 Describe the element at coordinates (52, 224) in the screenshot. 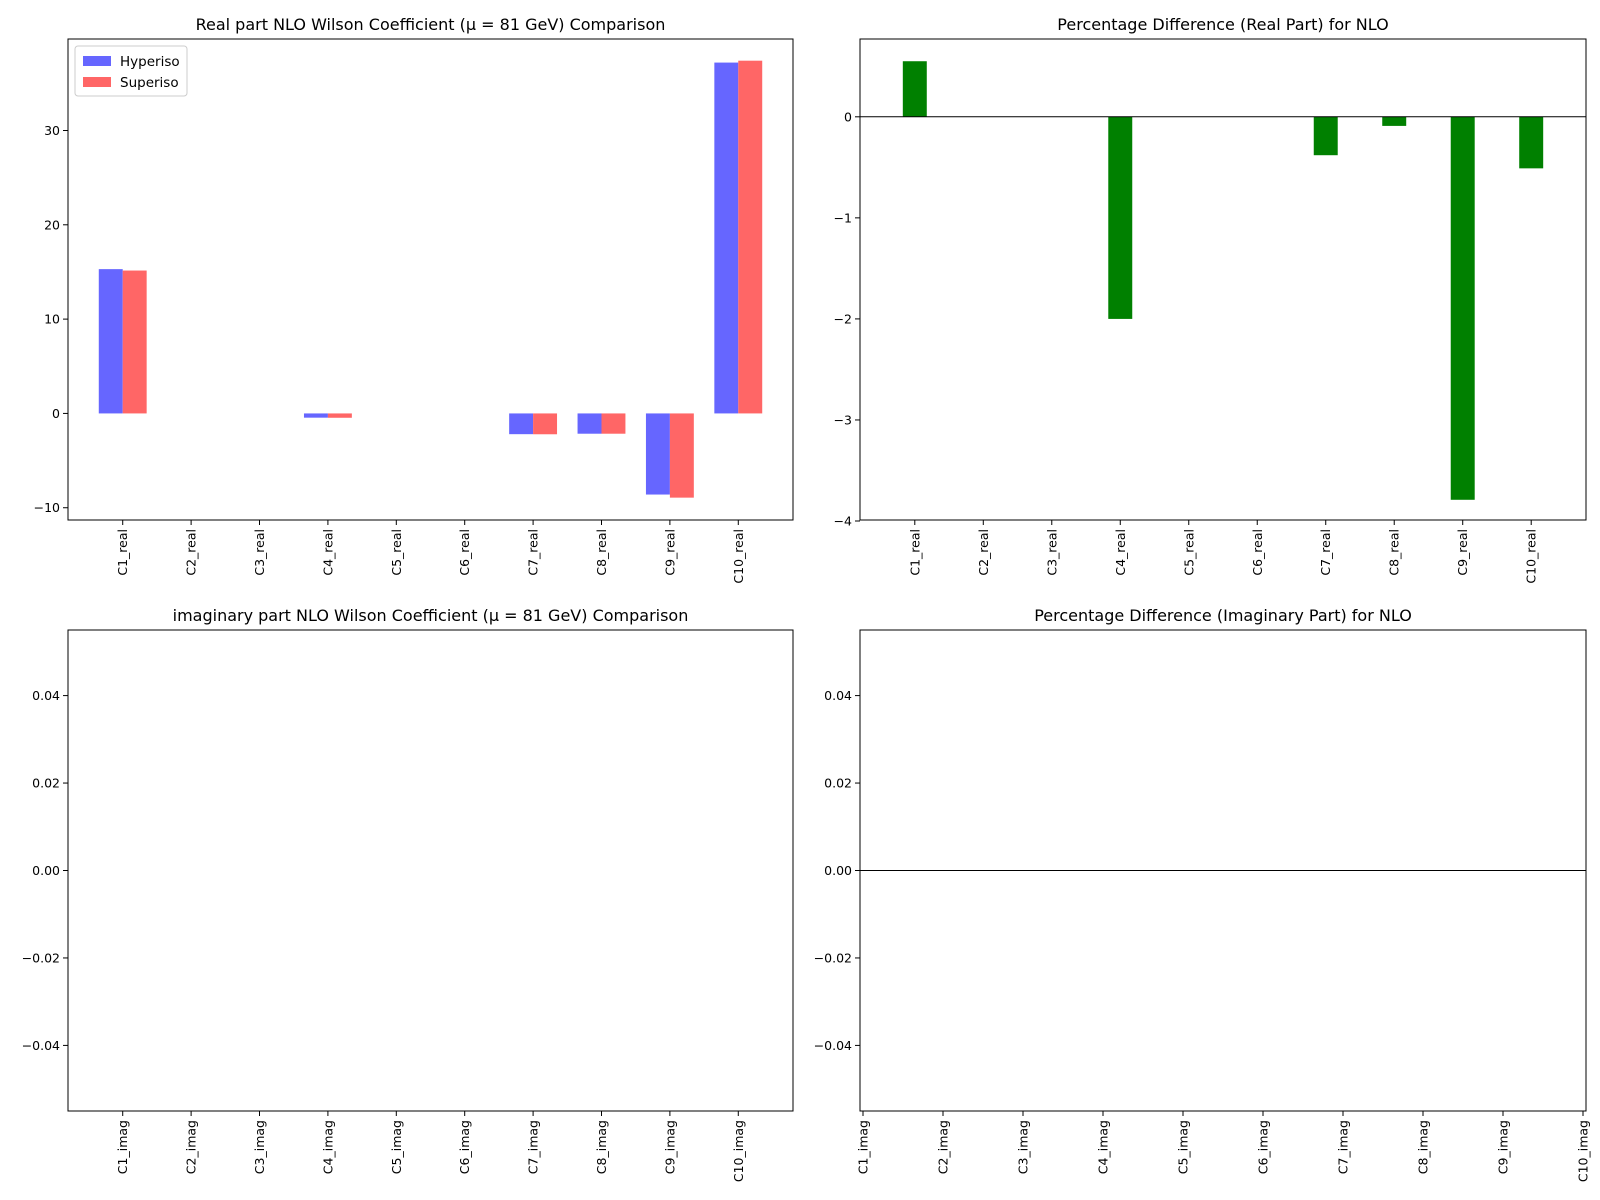

I see `y-tick-label: 20` at that location.